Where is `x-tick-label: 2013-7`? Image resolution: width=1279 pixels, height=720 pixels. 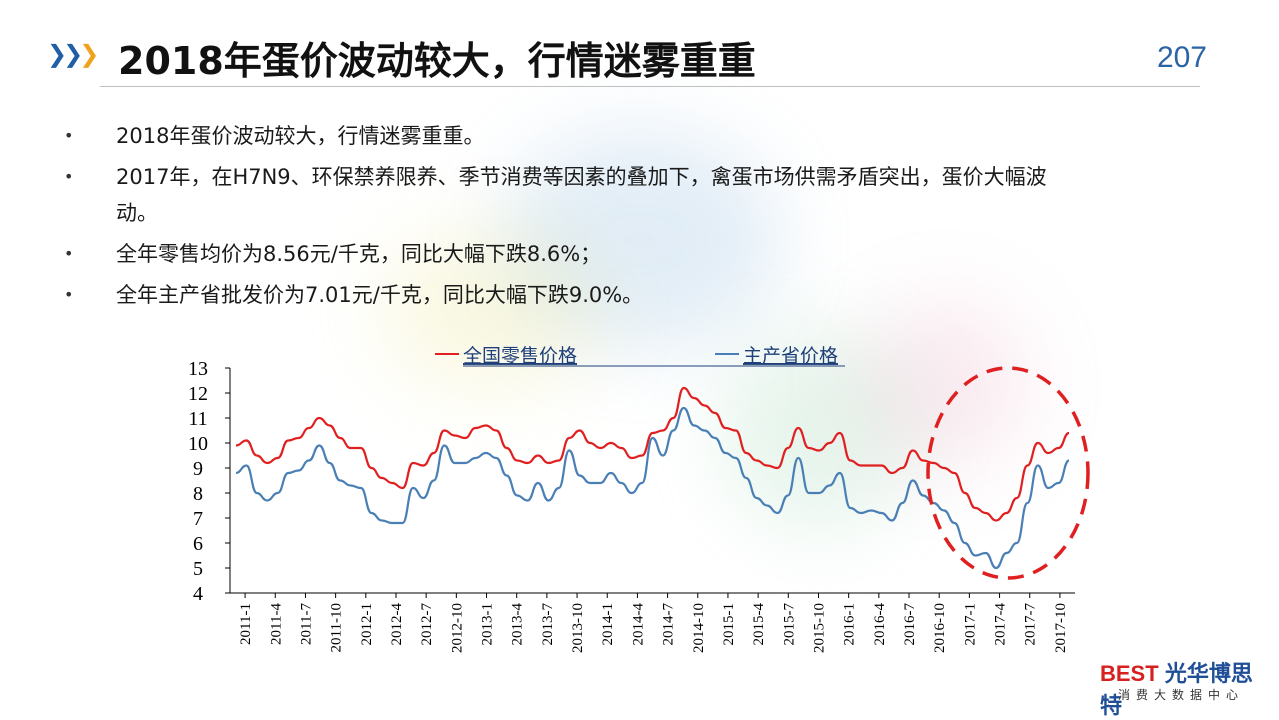 x-tick-label: 2013-7 is located at coordinates (548, 624).